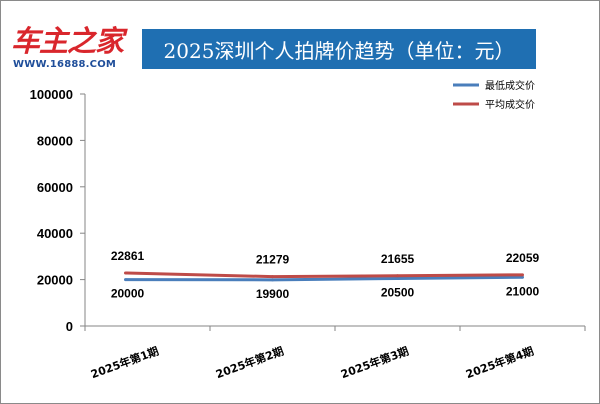 Image resolution: width=600 pixels, height=404 pixels. Describe the element at coordinates (55, 280) in the screenshot. I see `y-tick-label: 20000` at that location.